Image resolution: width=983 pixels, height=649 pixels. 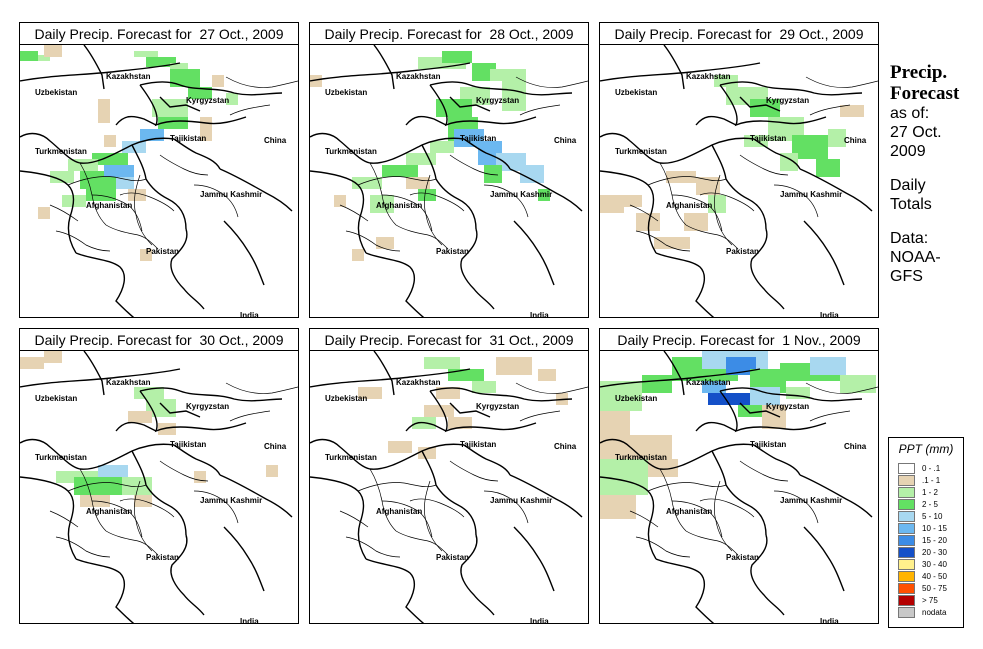 I want to click on country-label-kazakhstan: Kazakhstan, so click(x=708, y=382).